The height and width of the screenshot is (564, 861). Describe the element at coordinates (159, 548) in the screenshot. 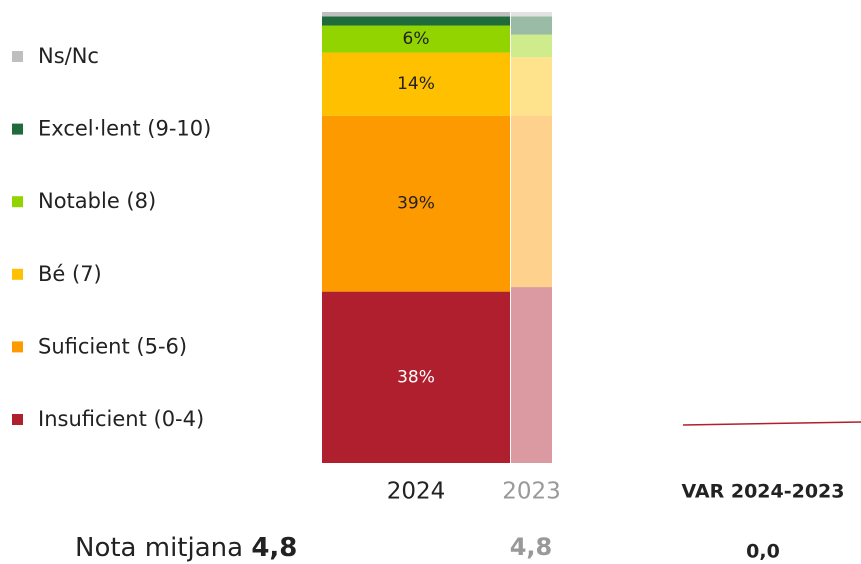

I see `mean-label-text: Nota mitjana` at that location.